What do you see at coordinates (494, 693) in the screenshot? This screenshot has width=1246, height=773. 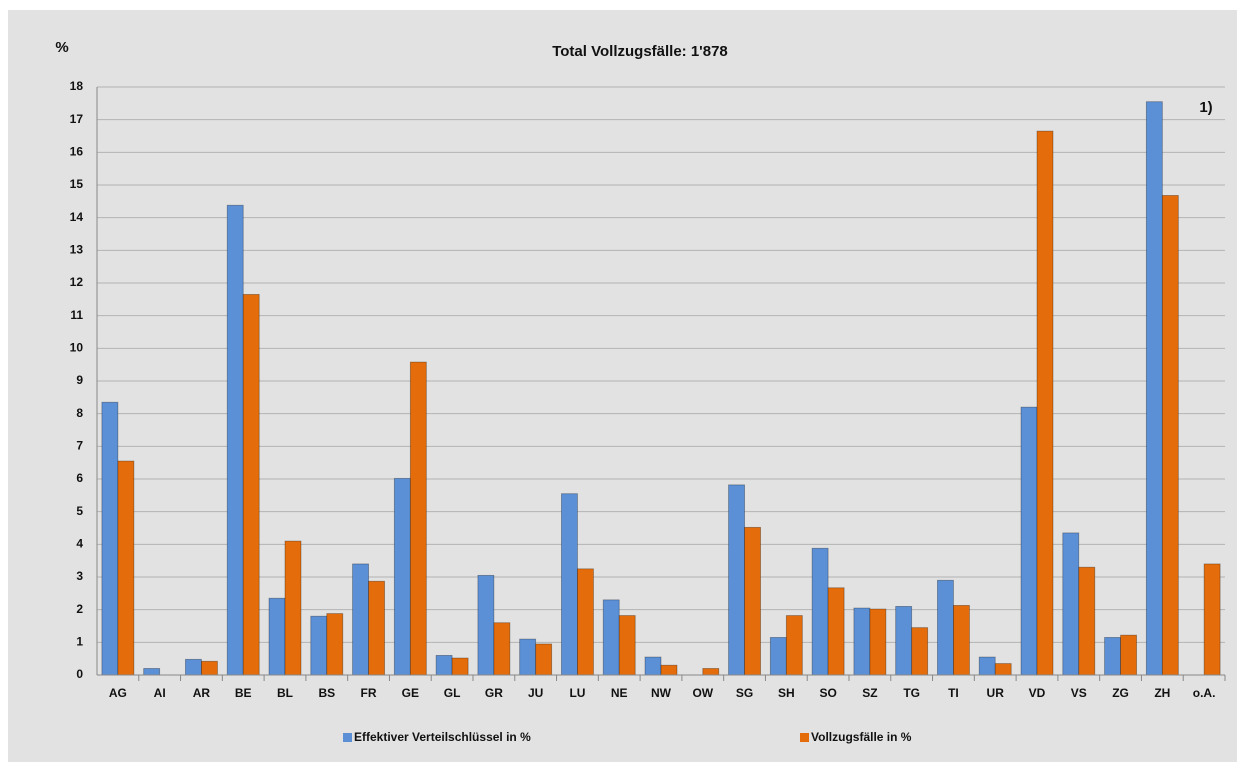 I see `x-tick-label: GR` at bounding box center [494, 693].